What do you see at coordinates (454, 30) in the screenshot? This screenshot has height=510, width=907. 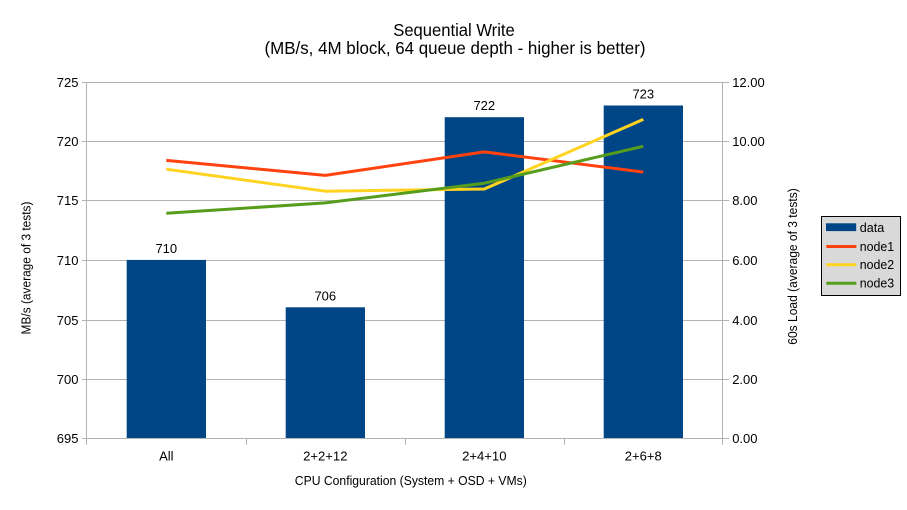 I see `svg-text: Sequential Write` at bounding box center [454, 30].